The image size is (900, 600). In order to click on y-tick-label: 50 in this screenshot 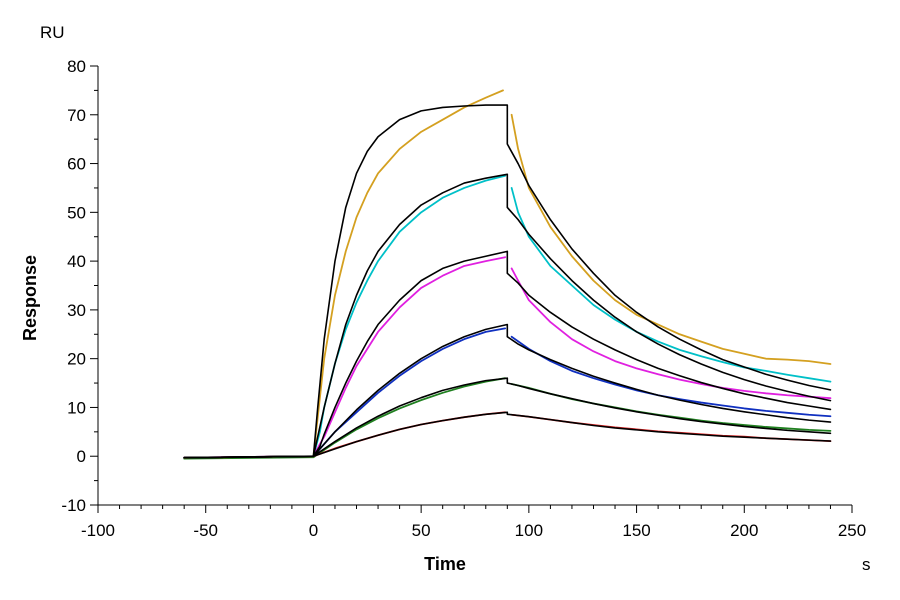, I will do `click(76, 212)`.